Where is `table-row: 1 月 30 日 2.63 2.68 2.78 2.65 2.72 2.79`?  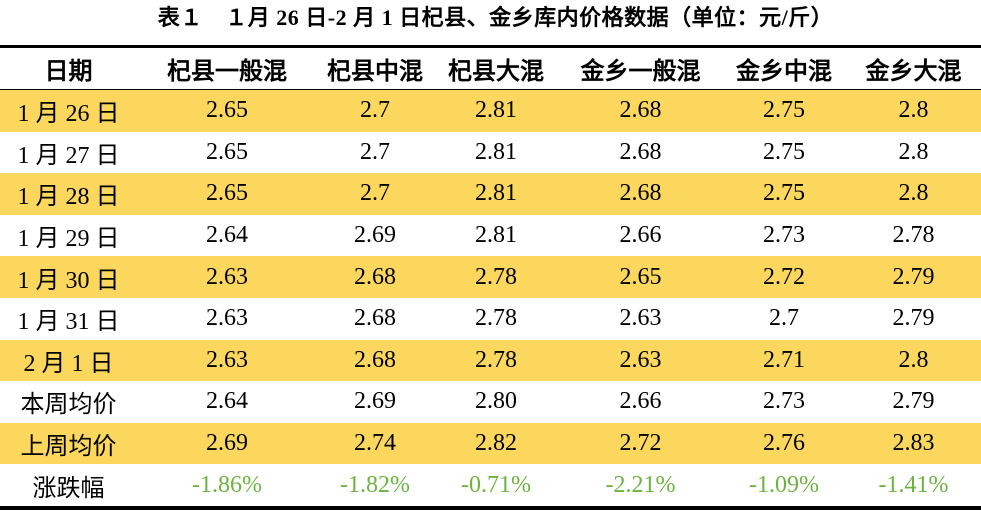
table-row: 1 月 30 日 2.63 2.68 2.78 2.65 2.72 2.79 is located at coordinates (490, 277).